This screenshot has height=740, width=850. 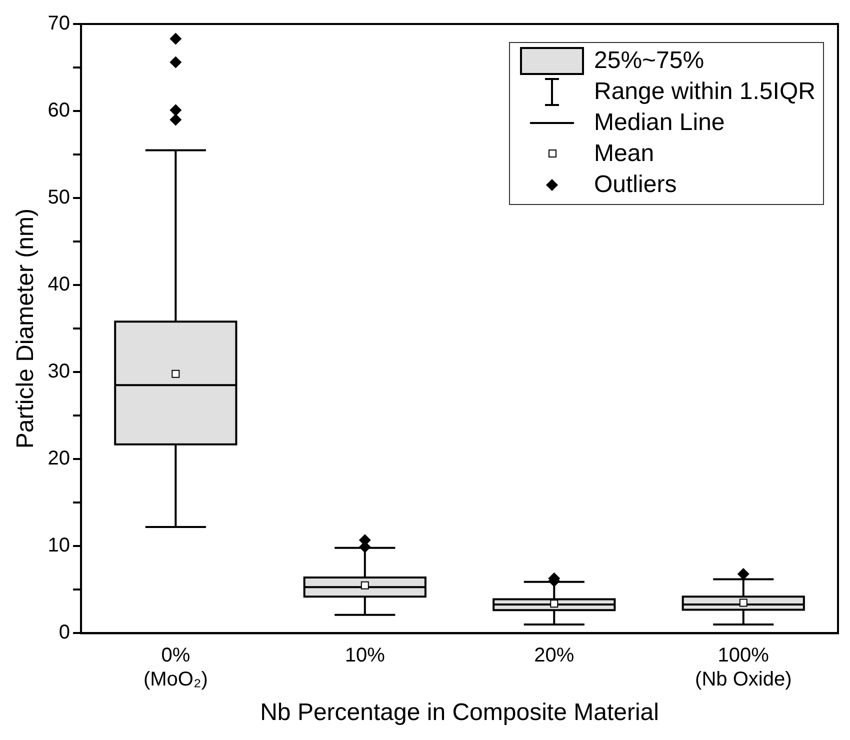 What do you see at coordinates (59, 111) in the screenshot?
I see `y-tick-label: 60` at bounding box center [59, 111].